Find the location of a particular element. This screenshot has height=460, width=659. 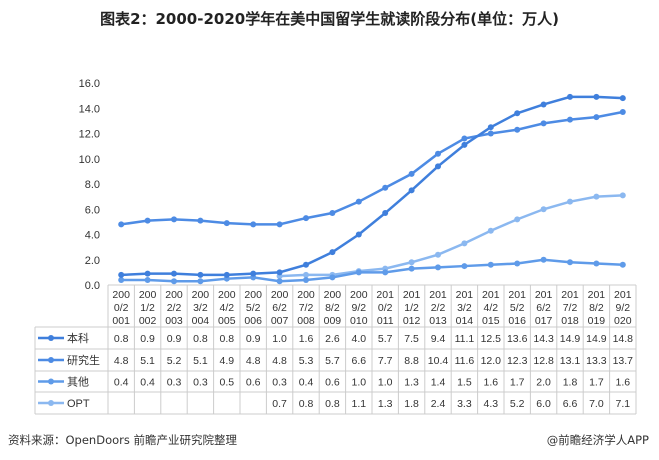

data-label: 13.3 is located at coordinates (596, 361).